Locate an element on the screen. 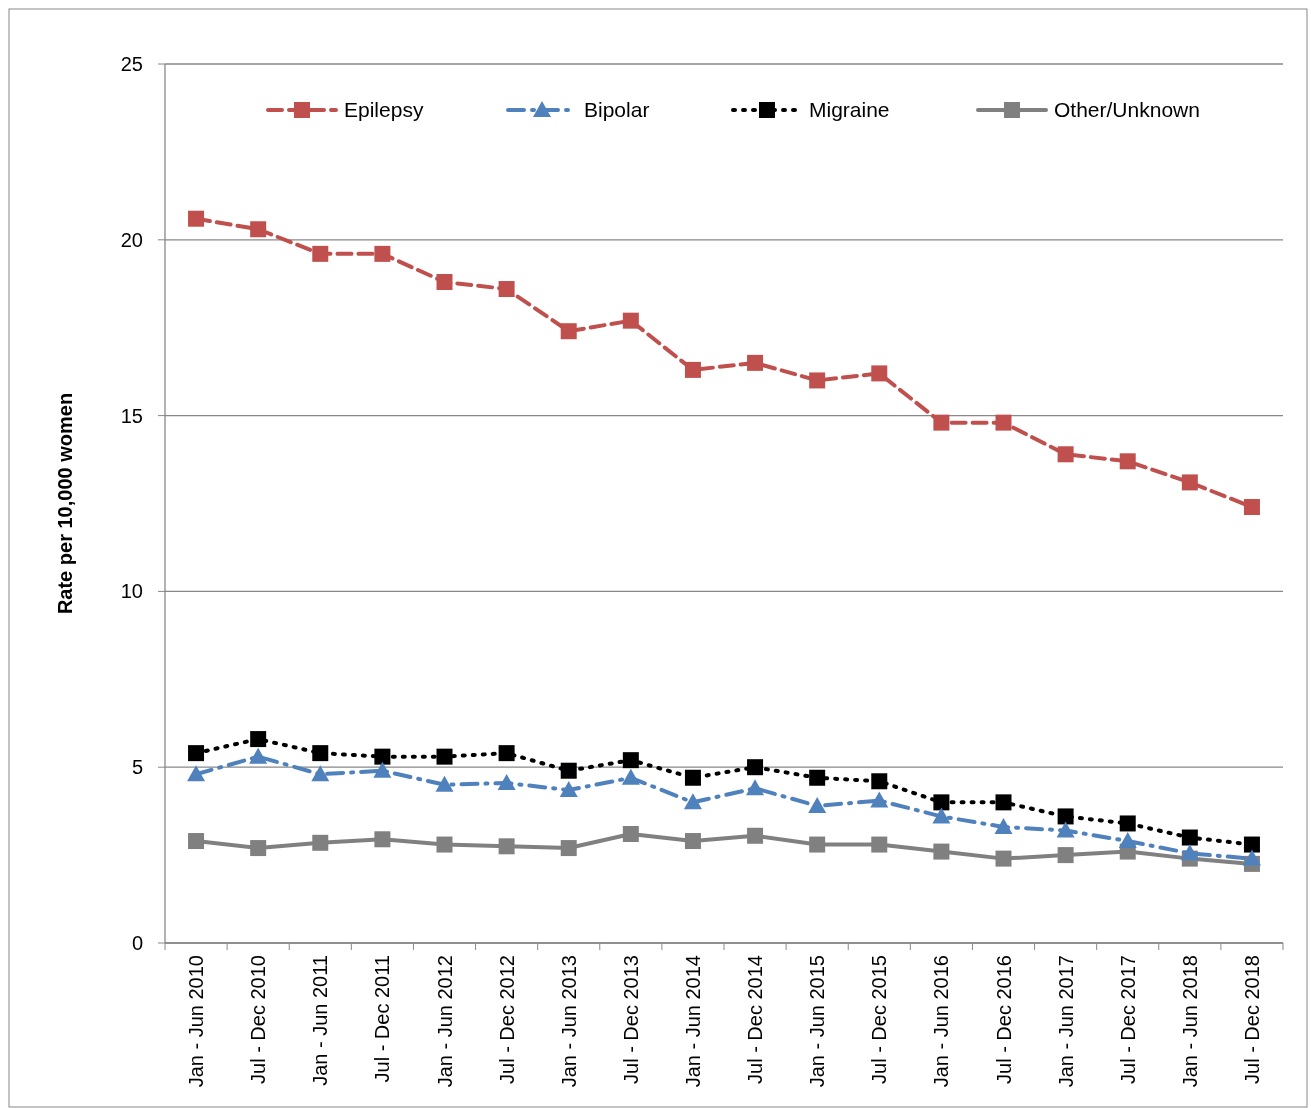  x-tick-label: Jan - Jun 2013 is located at coordinates (568, 1021).